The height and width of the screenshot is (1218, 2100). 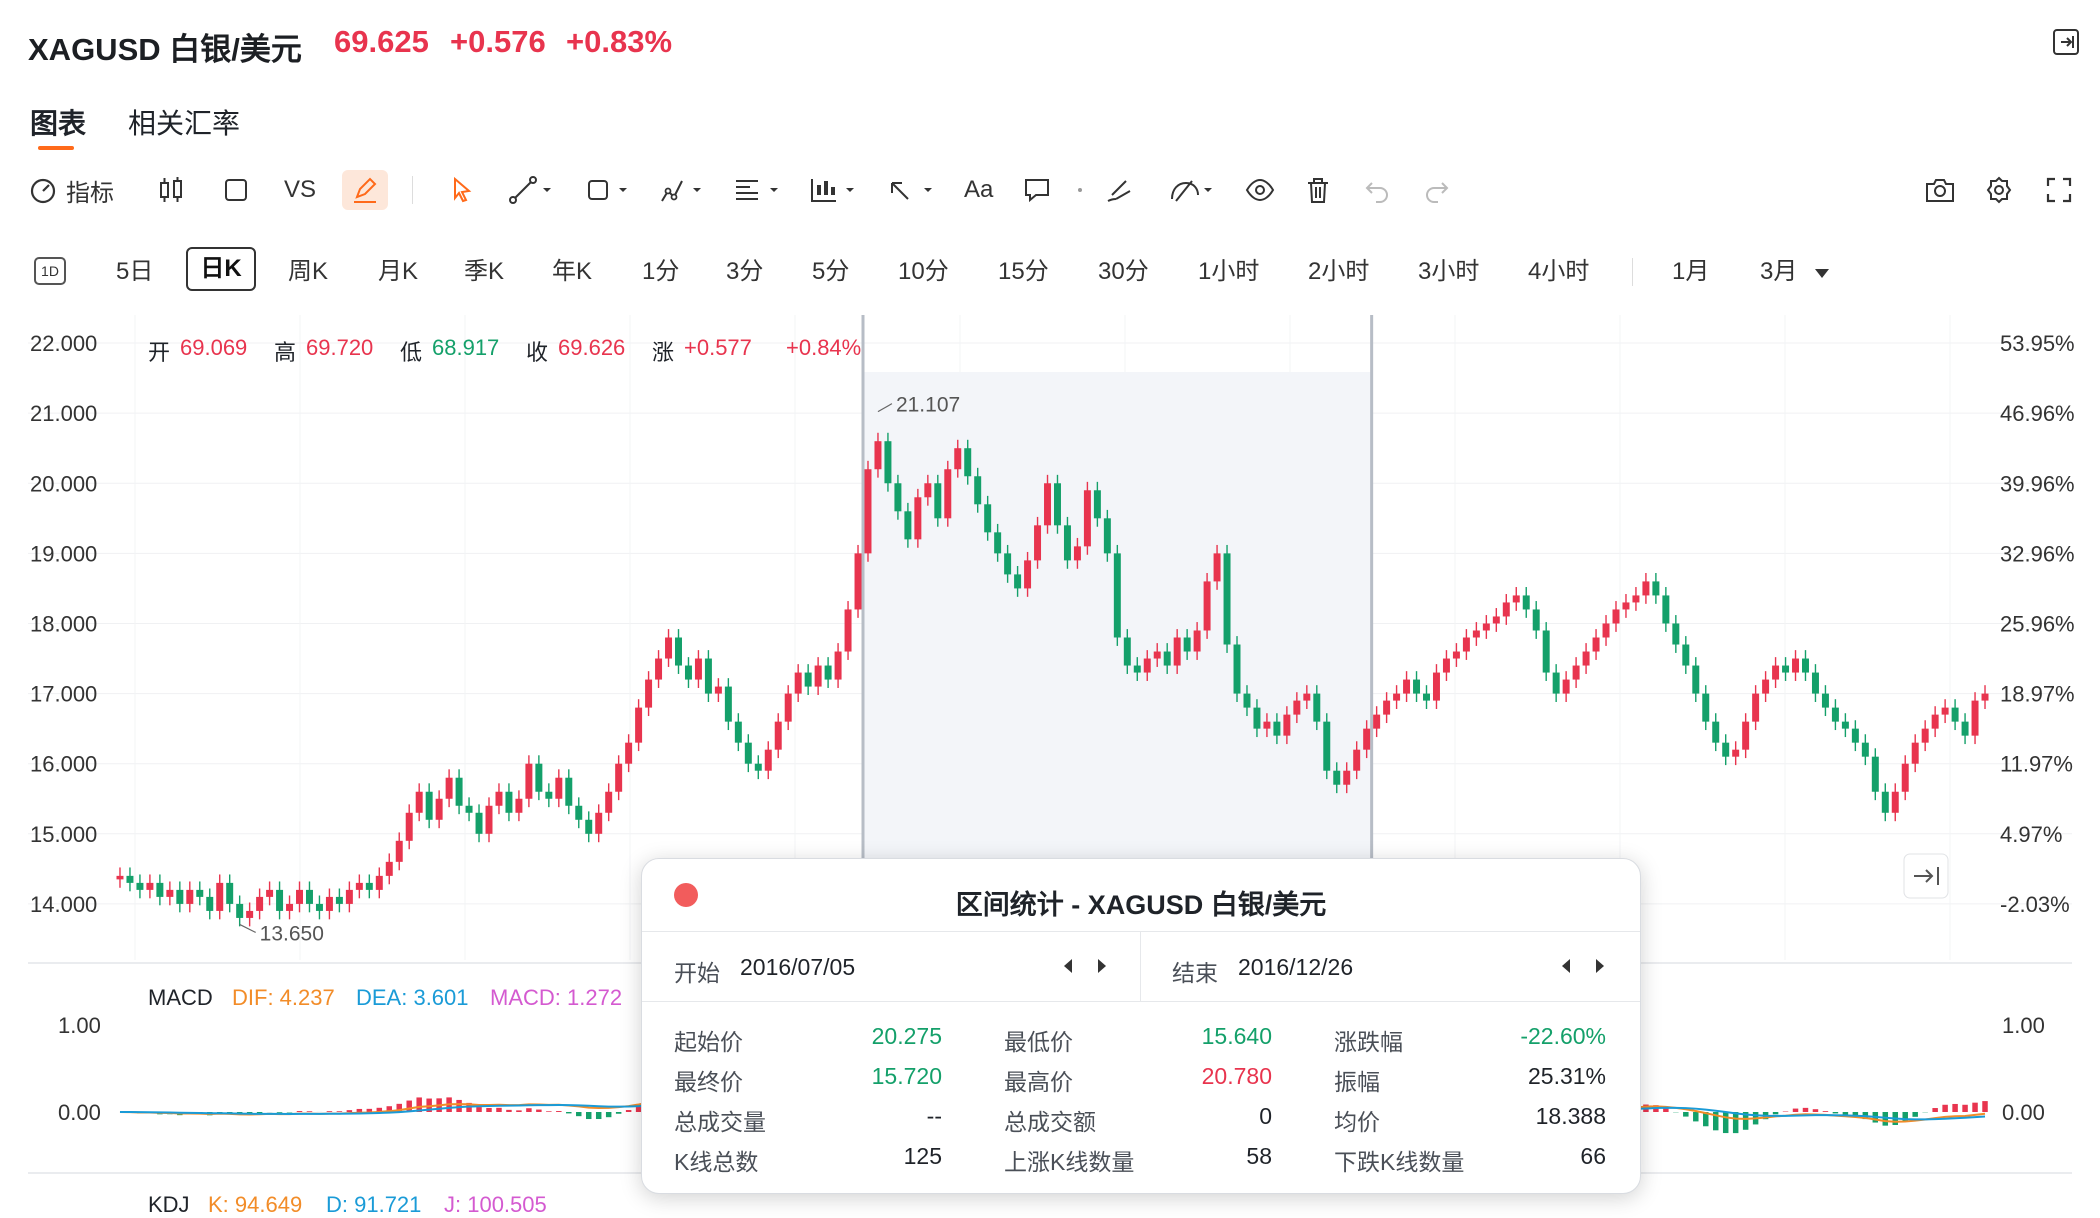 What do you see at coordinates (58, 123) in the screenshot?
I see `tab-chart: 图表` at bounding box center [58, 123].